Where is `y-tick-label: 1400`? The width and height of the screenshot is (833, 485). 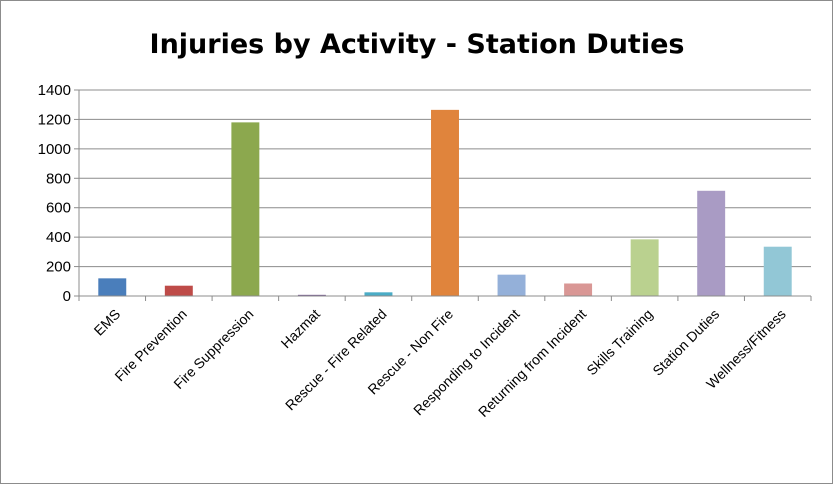
y-tick-label: 1400 is located at coordinates (54, 90).